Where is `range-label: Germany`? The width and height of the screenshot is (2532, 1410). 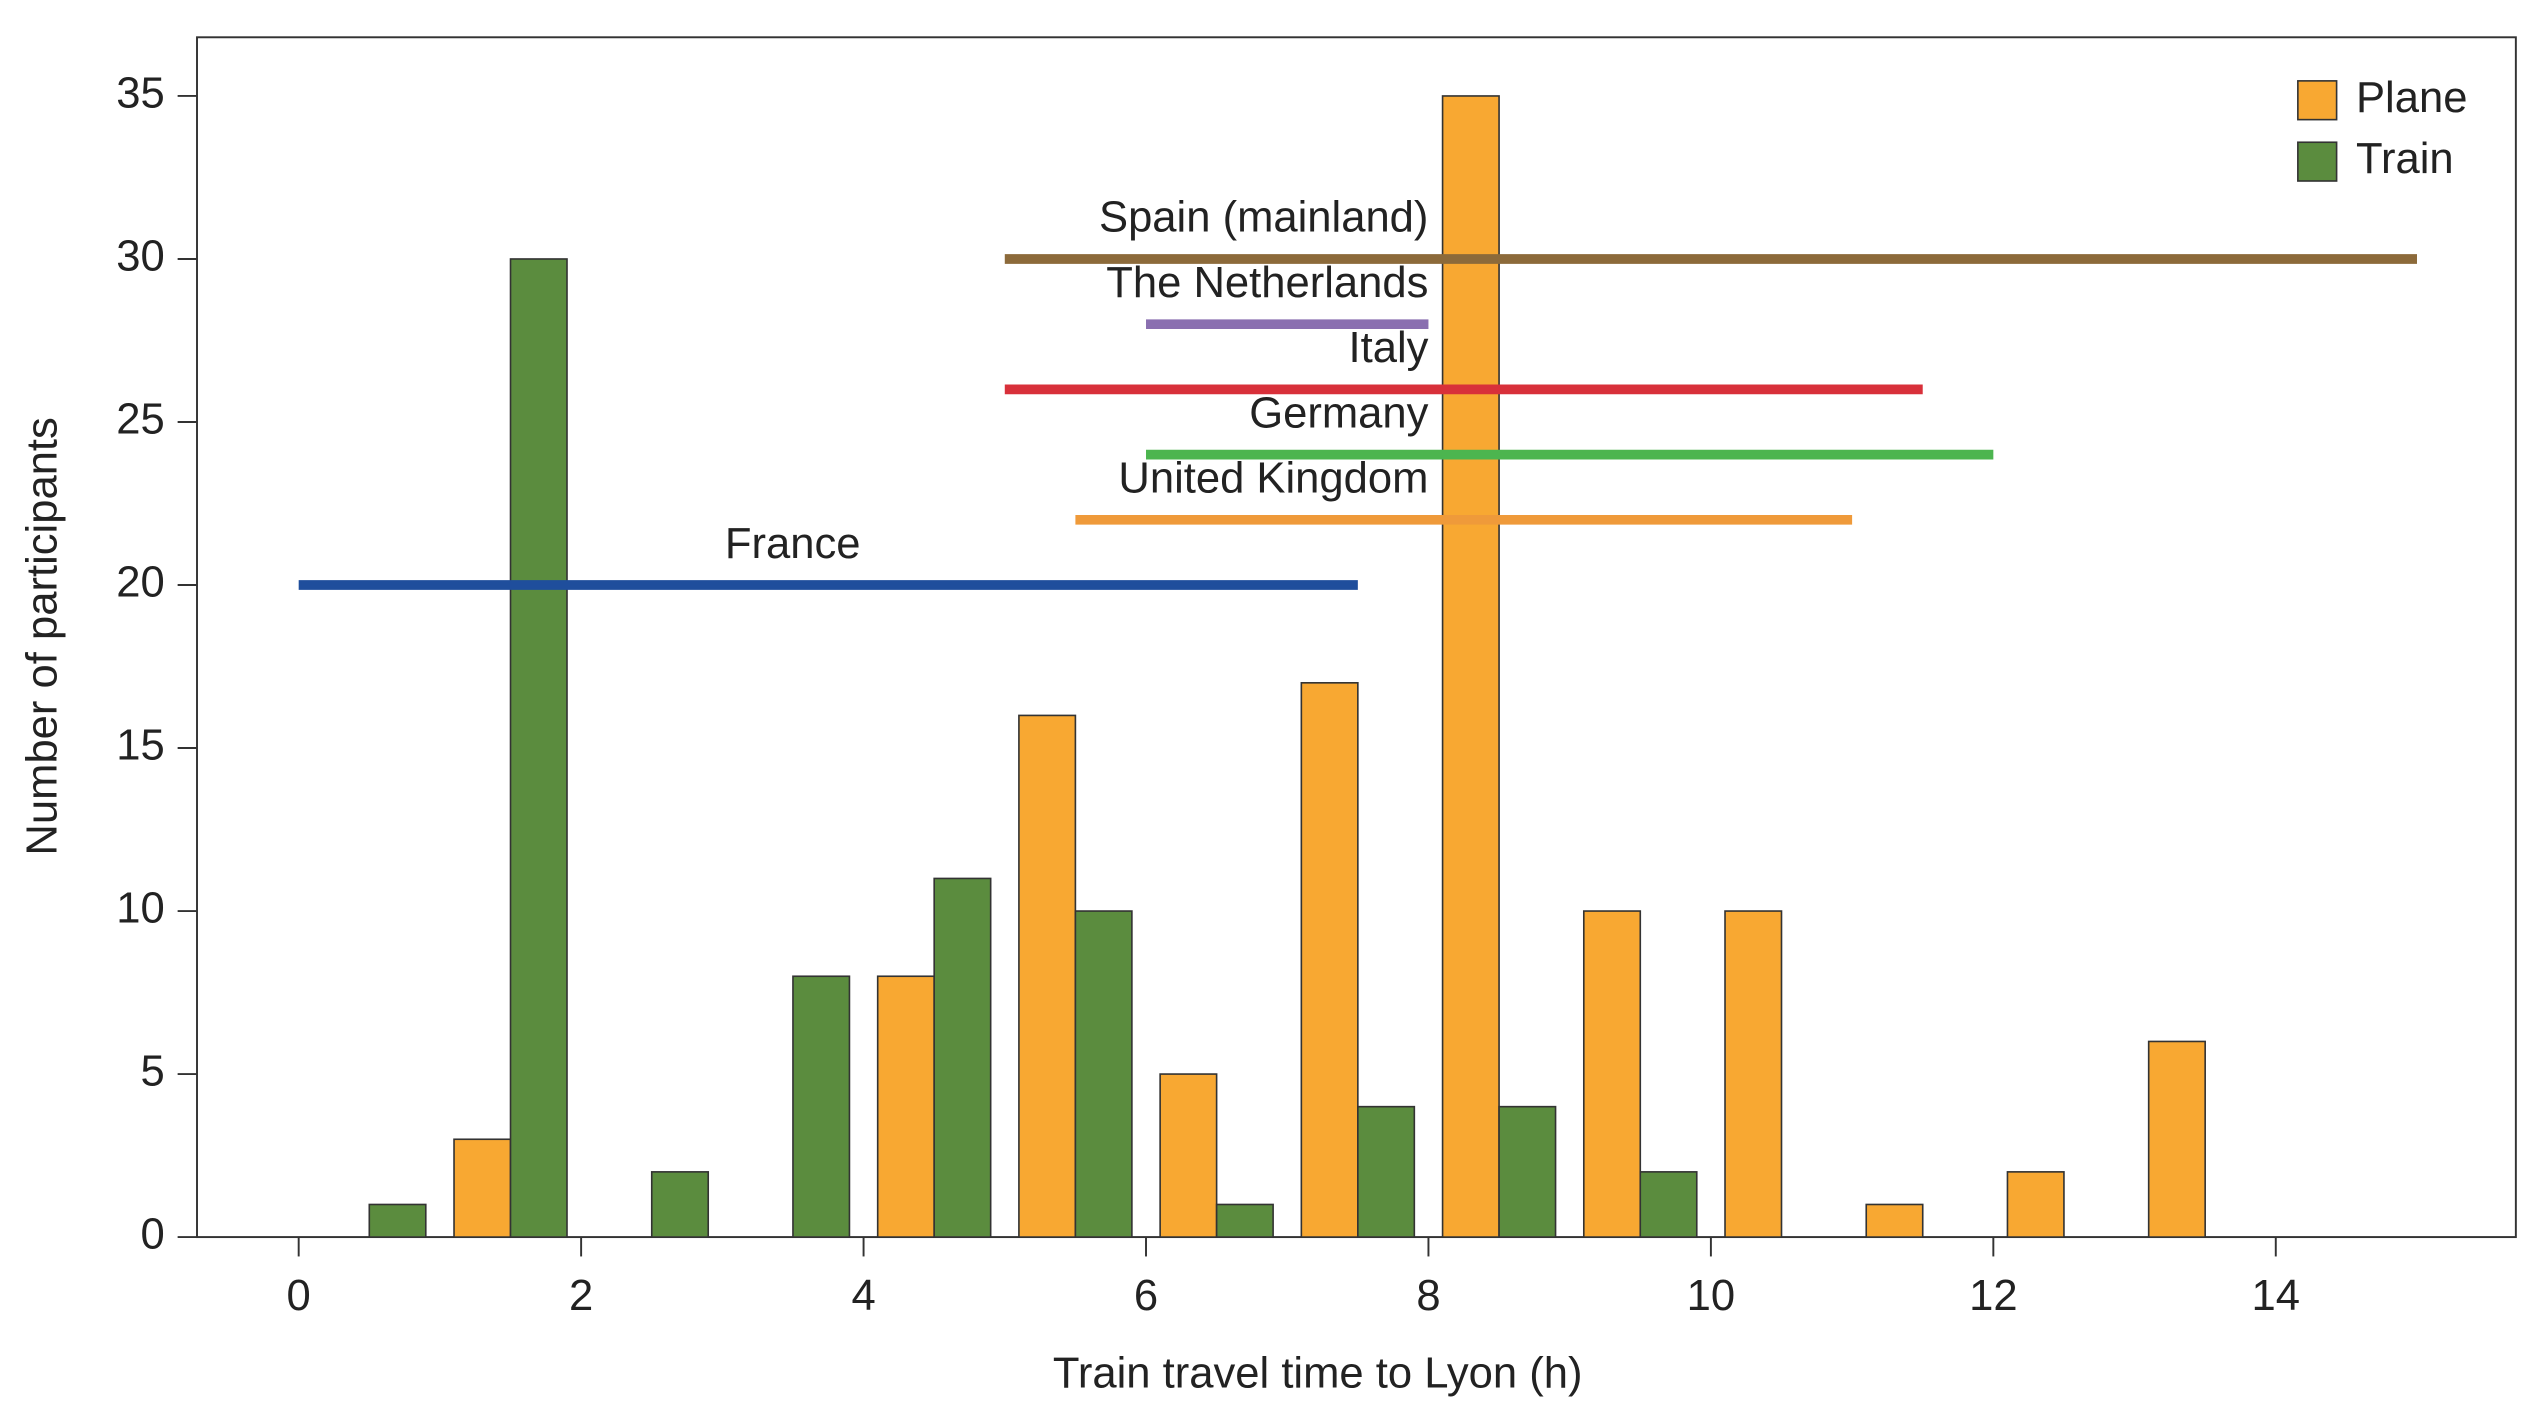
range-label: Germany is located at coordinates (1338, 413).